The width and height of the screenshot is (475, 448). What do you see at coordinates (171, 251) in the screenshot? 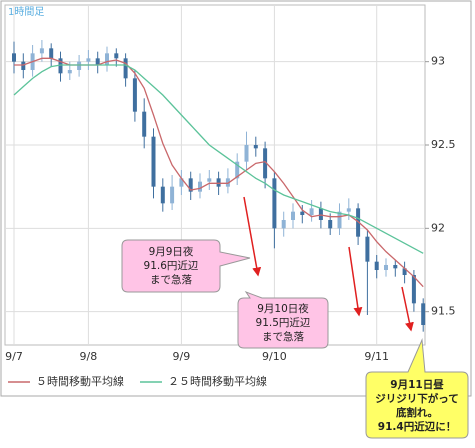
I see `annotation-text: 9月9日夜` at bounding box center [171, 251].